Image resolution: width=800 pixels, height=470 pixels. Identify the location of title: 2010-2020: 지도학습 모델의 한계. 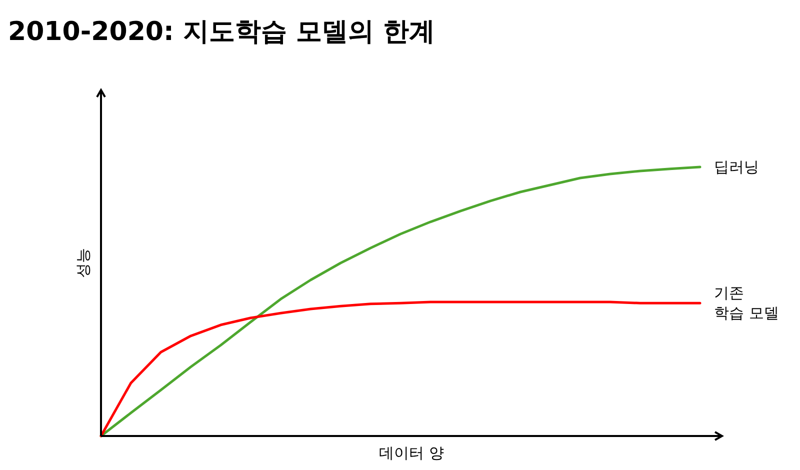
(222, 32).